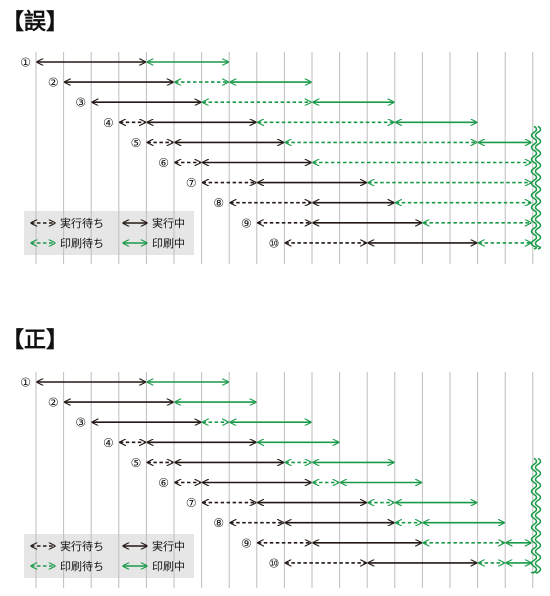 The image size is (550, 596). I want to click on panel-2-legend, so click(109, 556).